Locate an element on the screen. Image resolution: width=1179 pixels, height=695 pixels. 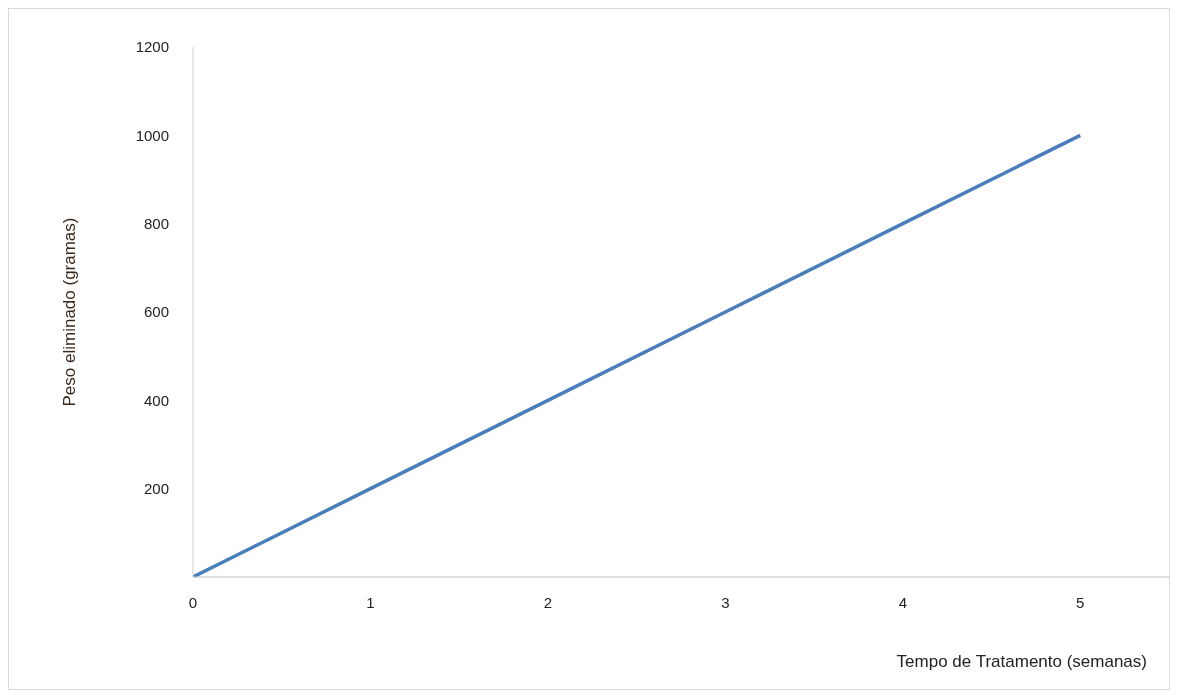
y-tick-label: 800 is located at coordinates (156, 223).